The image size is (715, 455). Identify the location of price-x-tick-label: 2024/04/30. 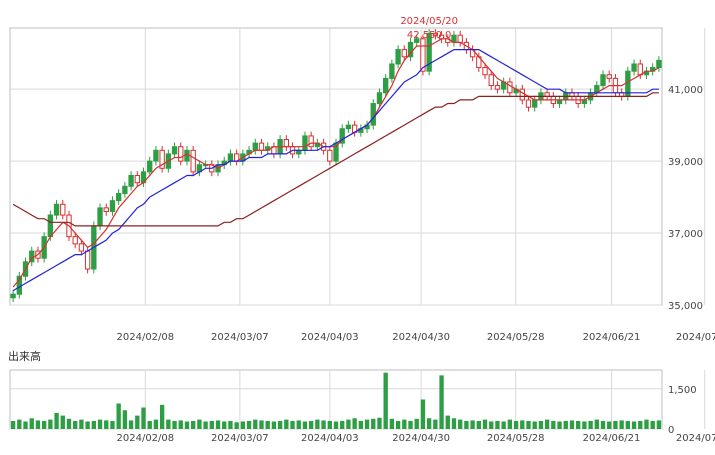
(421, 337).